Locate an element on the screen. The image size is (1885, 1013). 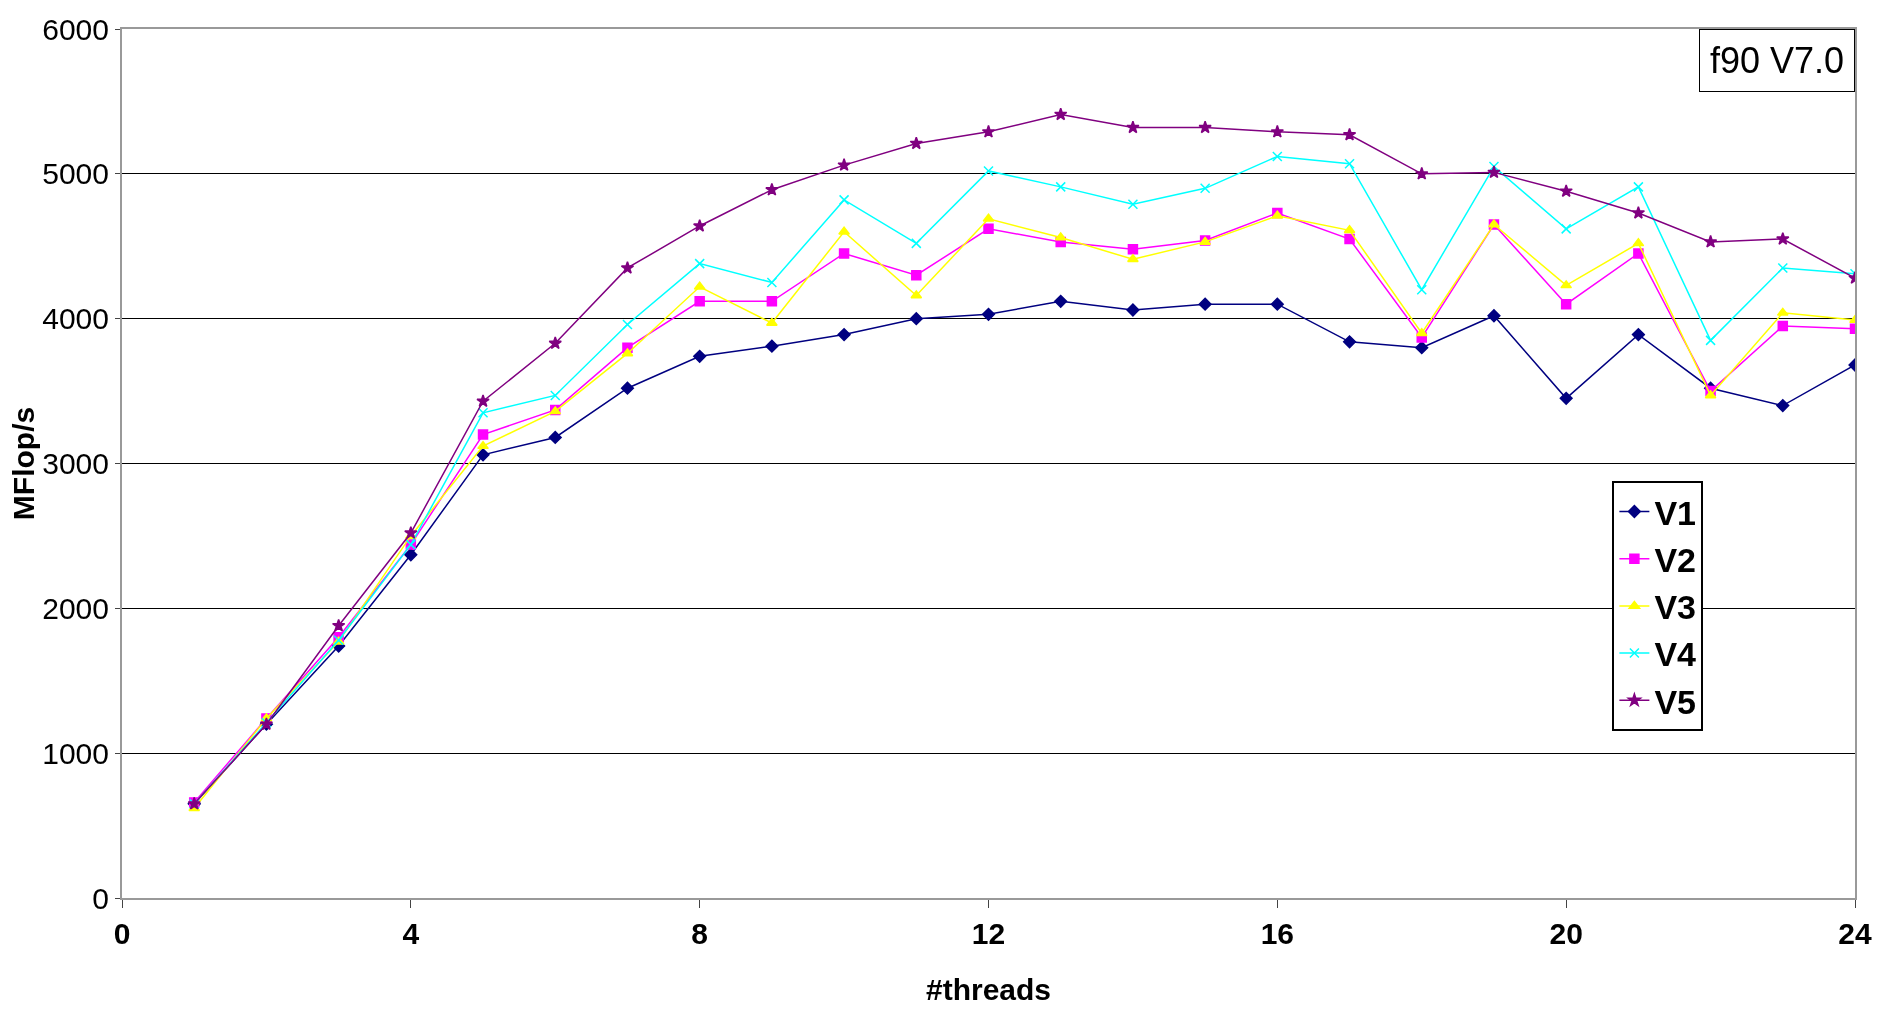
legend-label: V2 is located at coordinates (1675, 559).